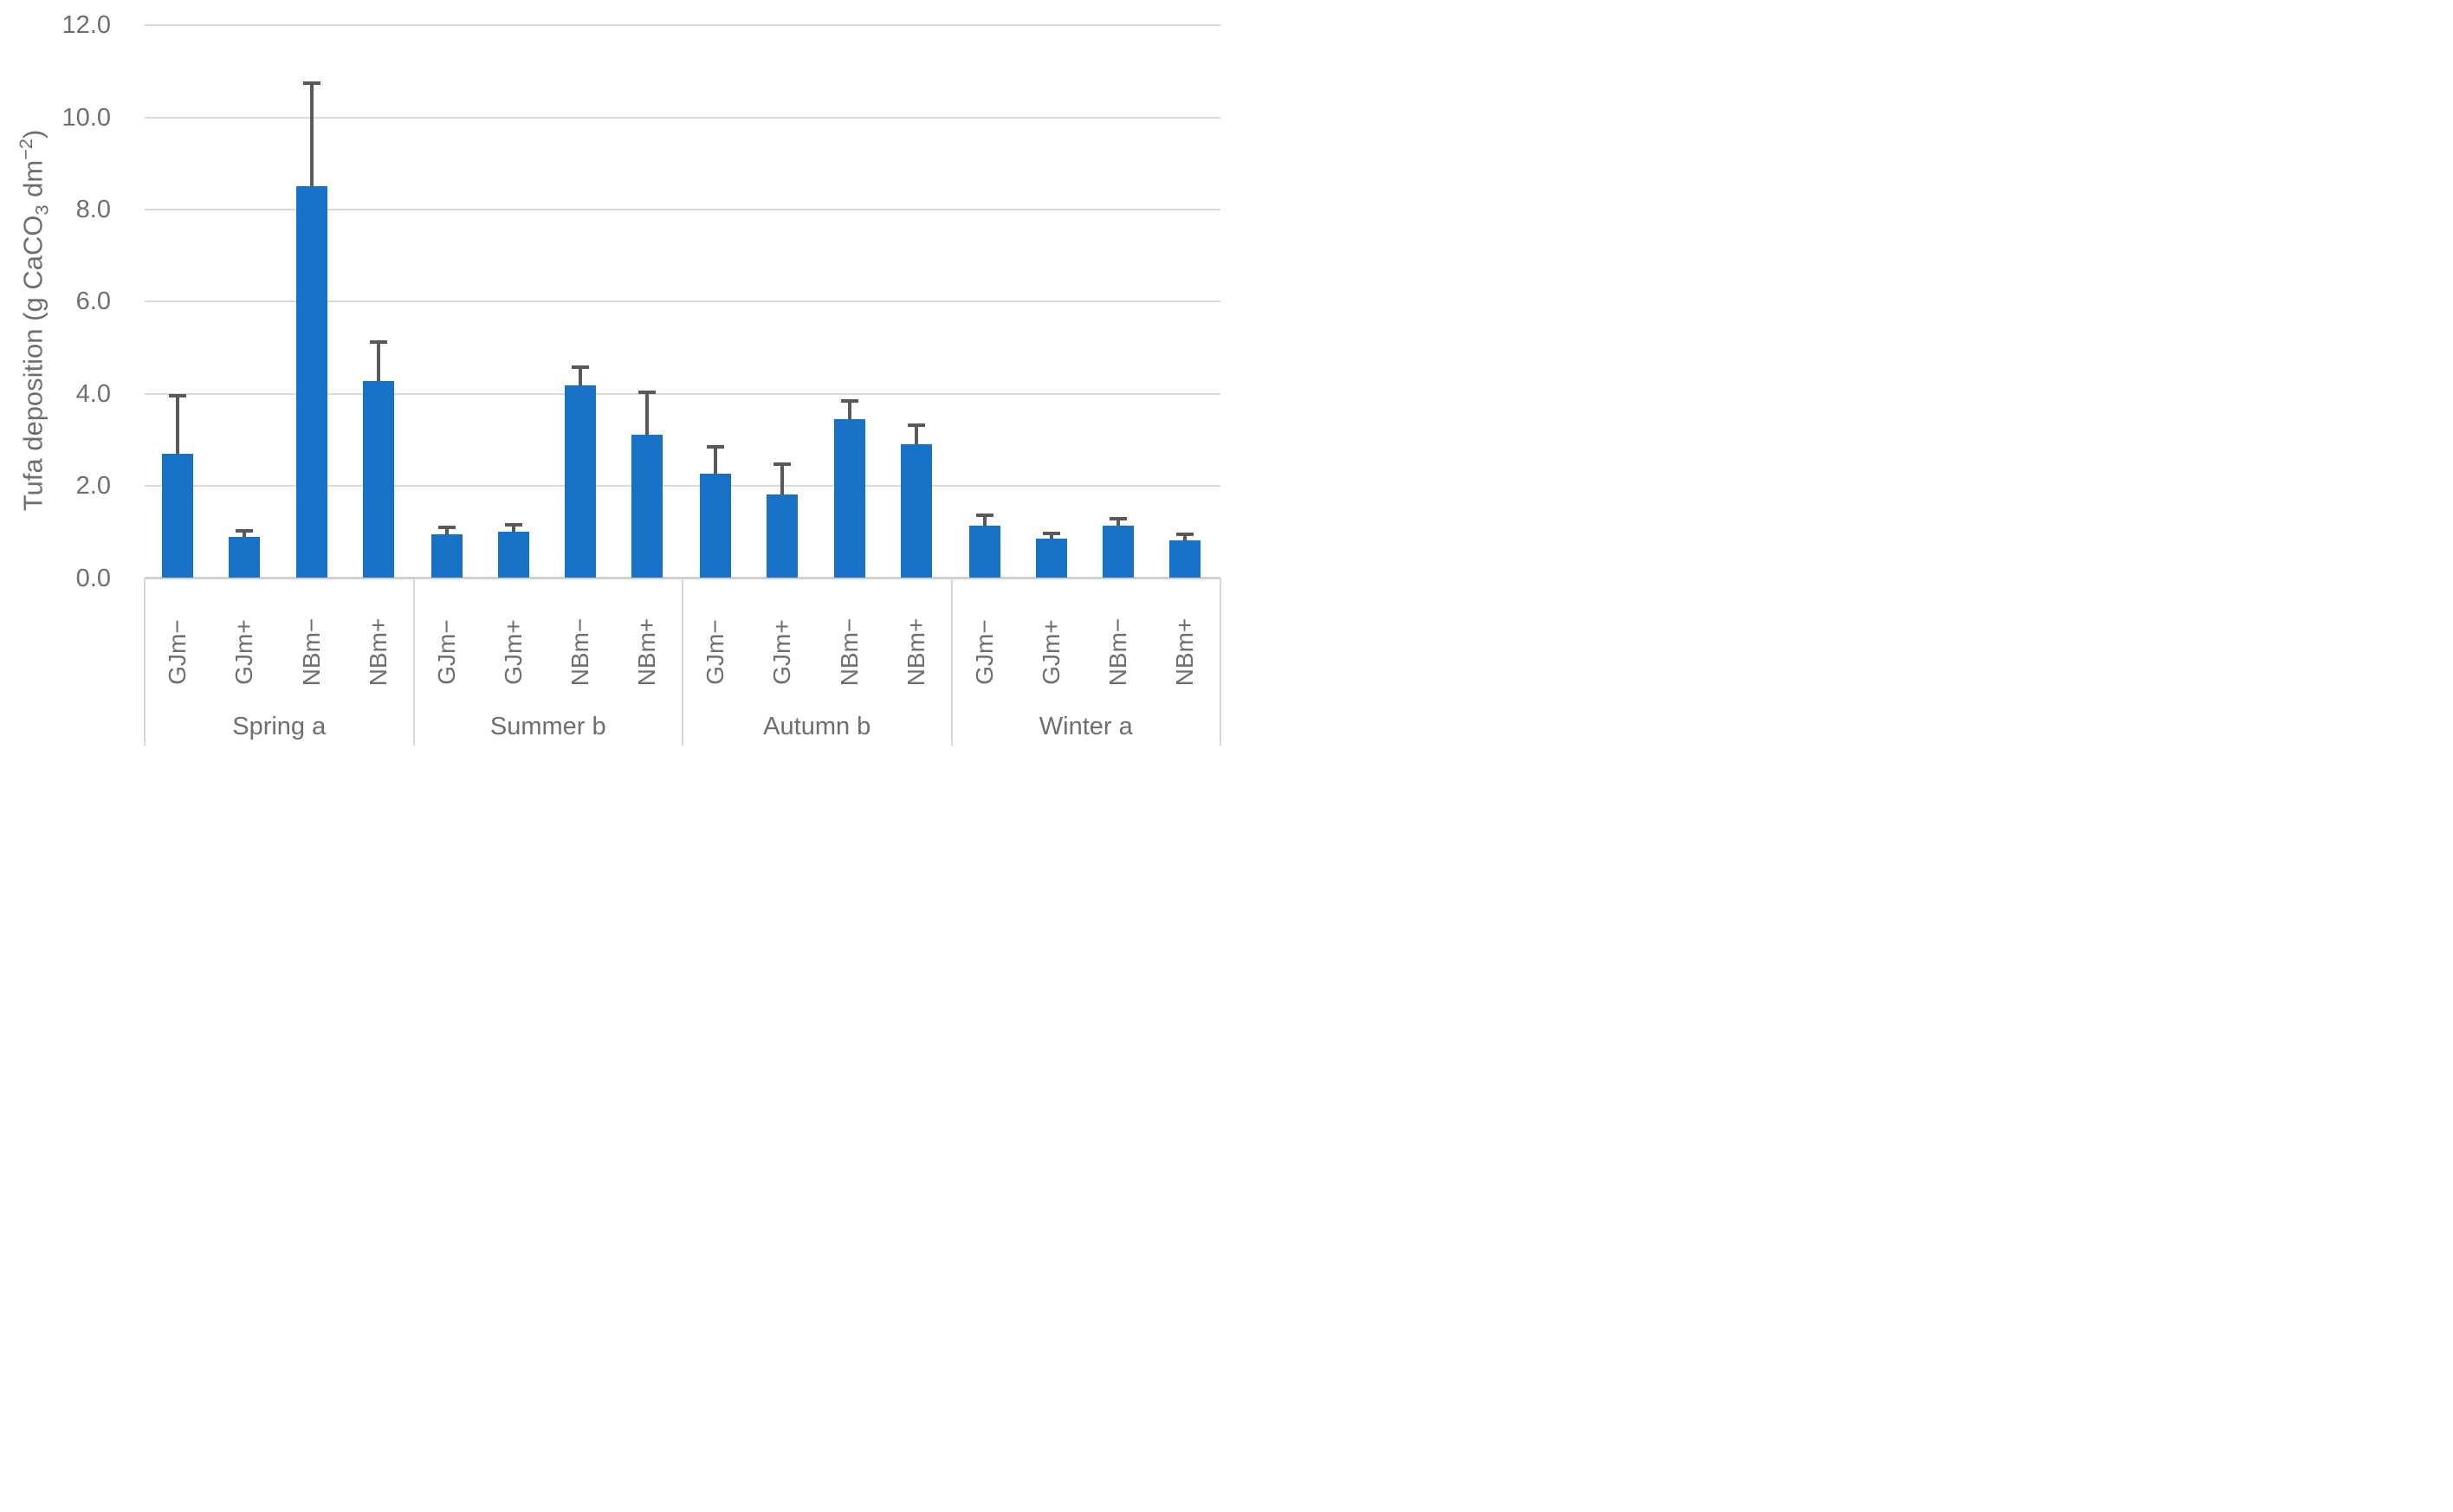 This screenshot has width=2453, height=1512. I want to click on bar-summer-NBm+, so click(647, 506).